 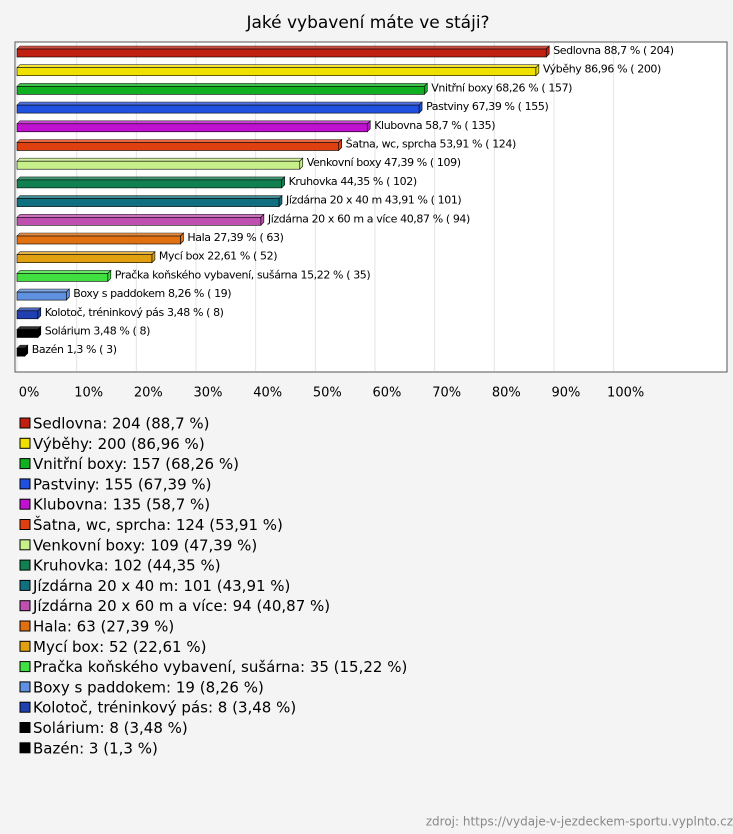 What do you see at coordinates (95, 748) in the screenshot?
I see `legend-label: Bazén: 3 (1,3 %)` at bounding box center [95, 748].